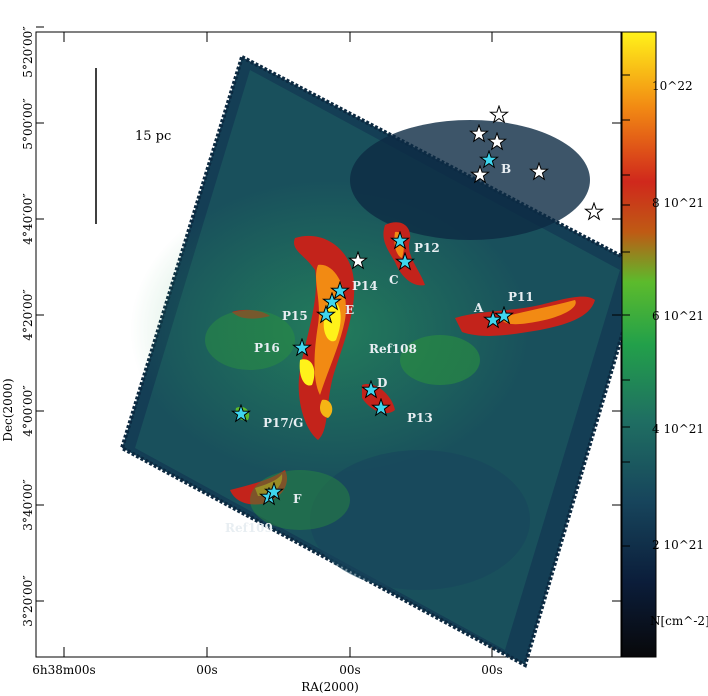 This screenshot has height=696, width=708. Describe the element at coordinates (365, 286) in the screenshot. I see `source-label: P14` at that location.